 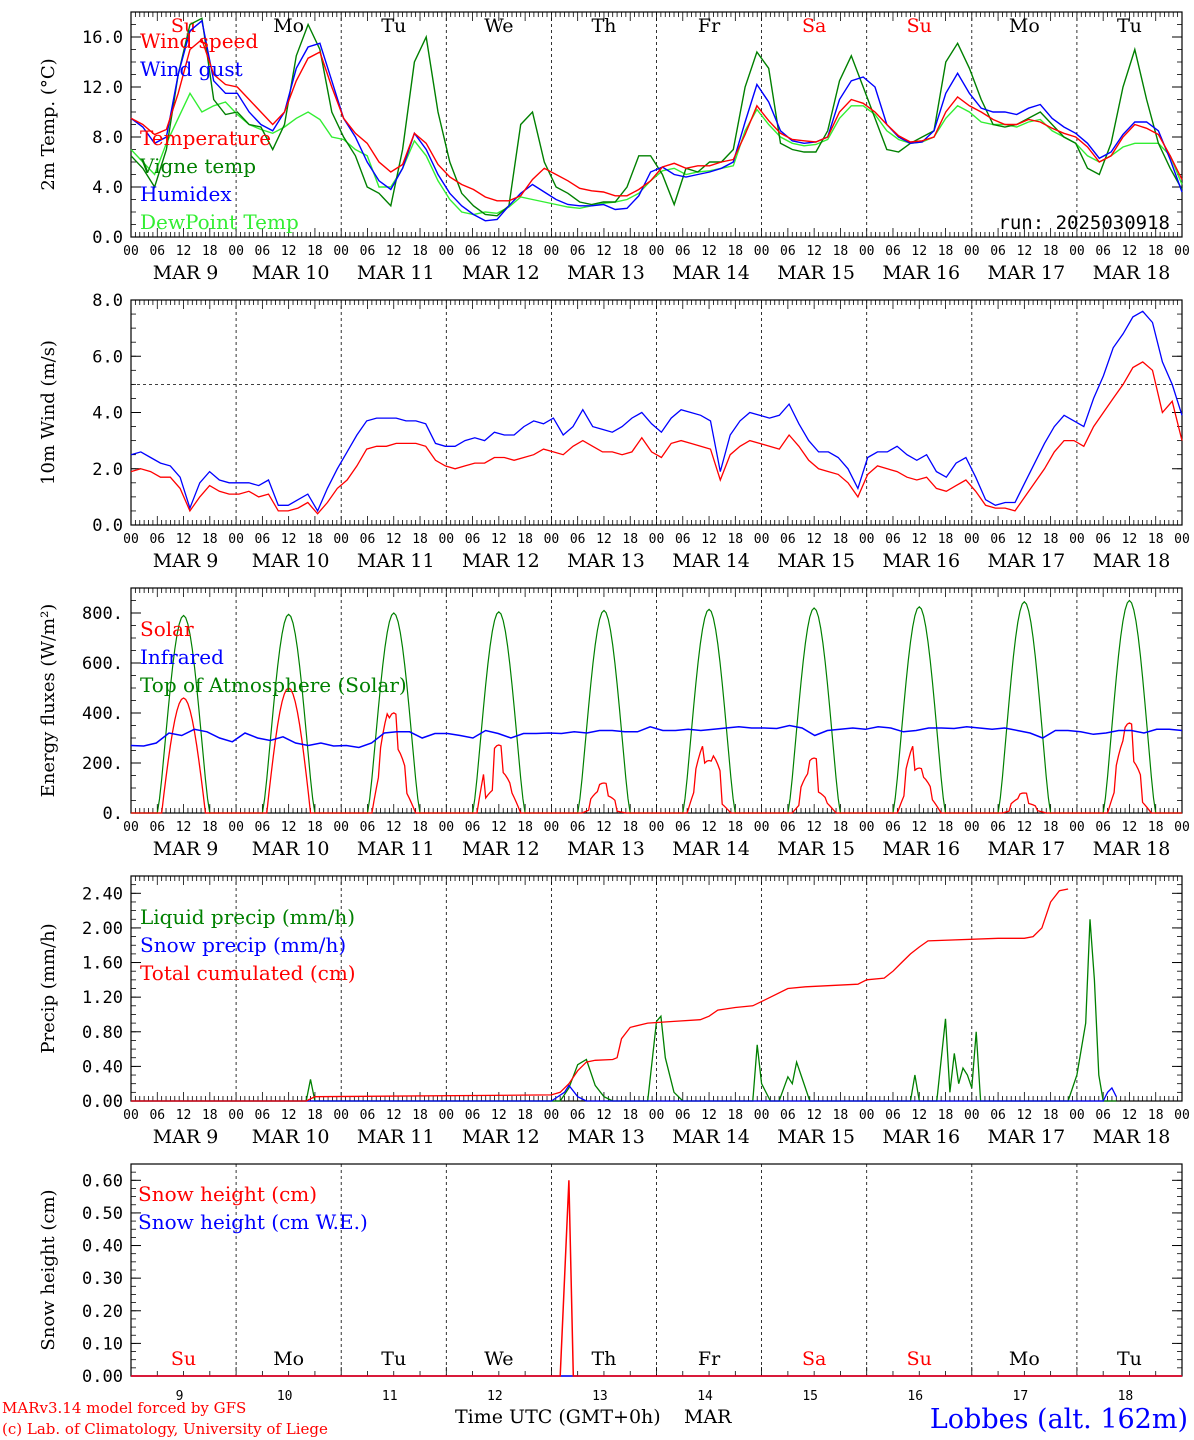 I want to click on date-label: MAR 17, so click(x=1026, y=273).